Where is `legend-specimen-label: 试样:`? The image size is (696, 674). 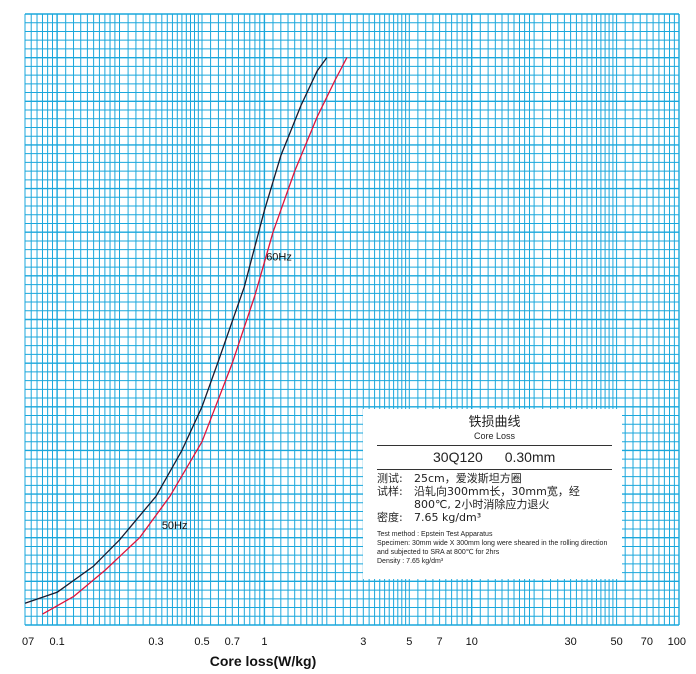 legend-specimen-label: 试样: is located at coordinates (390, 491).